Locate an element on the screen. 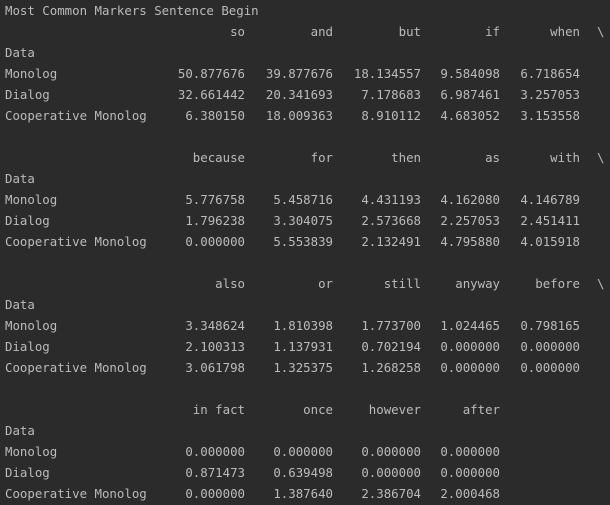  value-cell: 4.795880 is located at coordinates (470, 241).